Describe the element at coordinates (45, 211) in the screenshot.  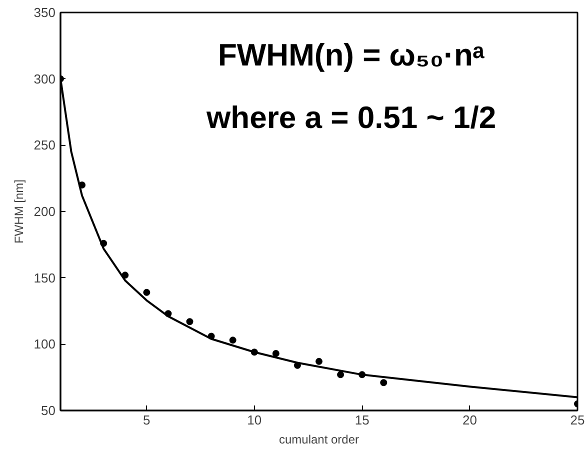
I see `y-tick-label: 200` at that location.